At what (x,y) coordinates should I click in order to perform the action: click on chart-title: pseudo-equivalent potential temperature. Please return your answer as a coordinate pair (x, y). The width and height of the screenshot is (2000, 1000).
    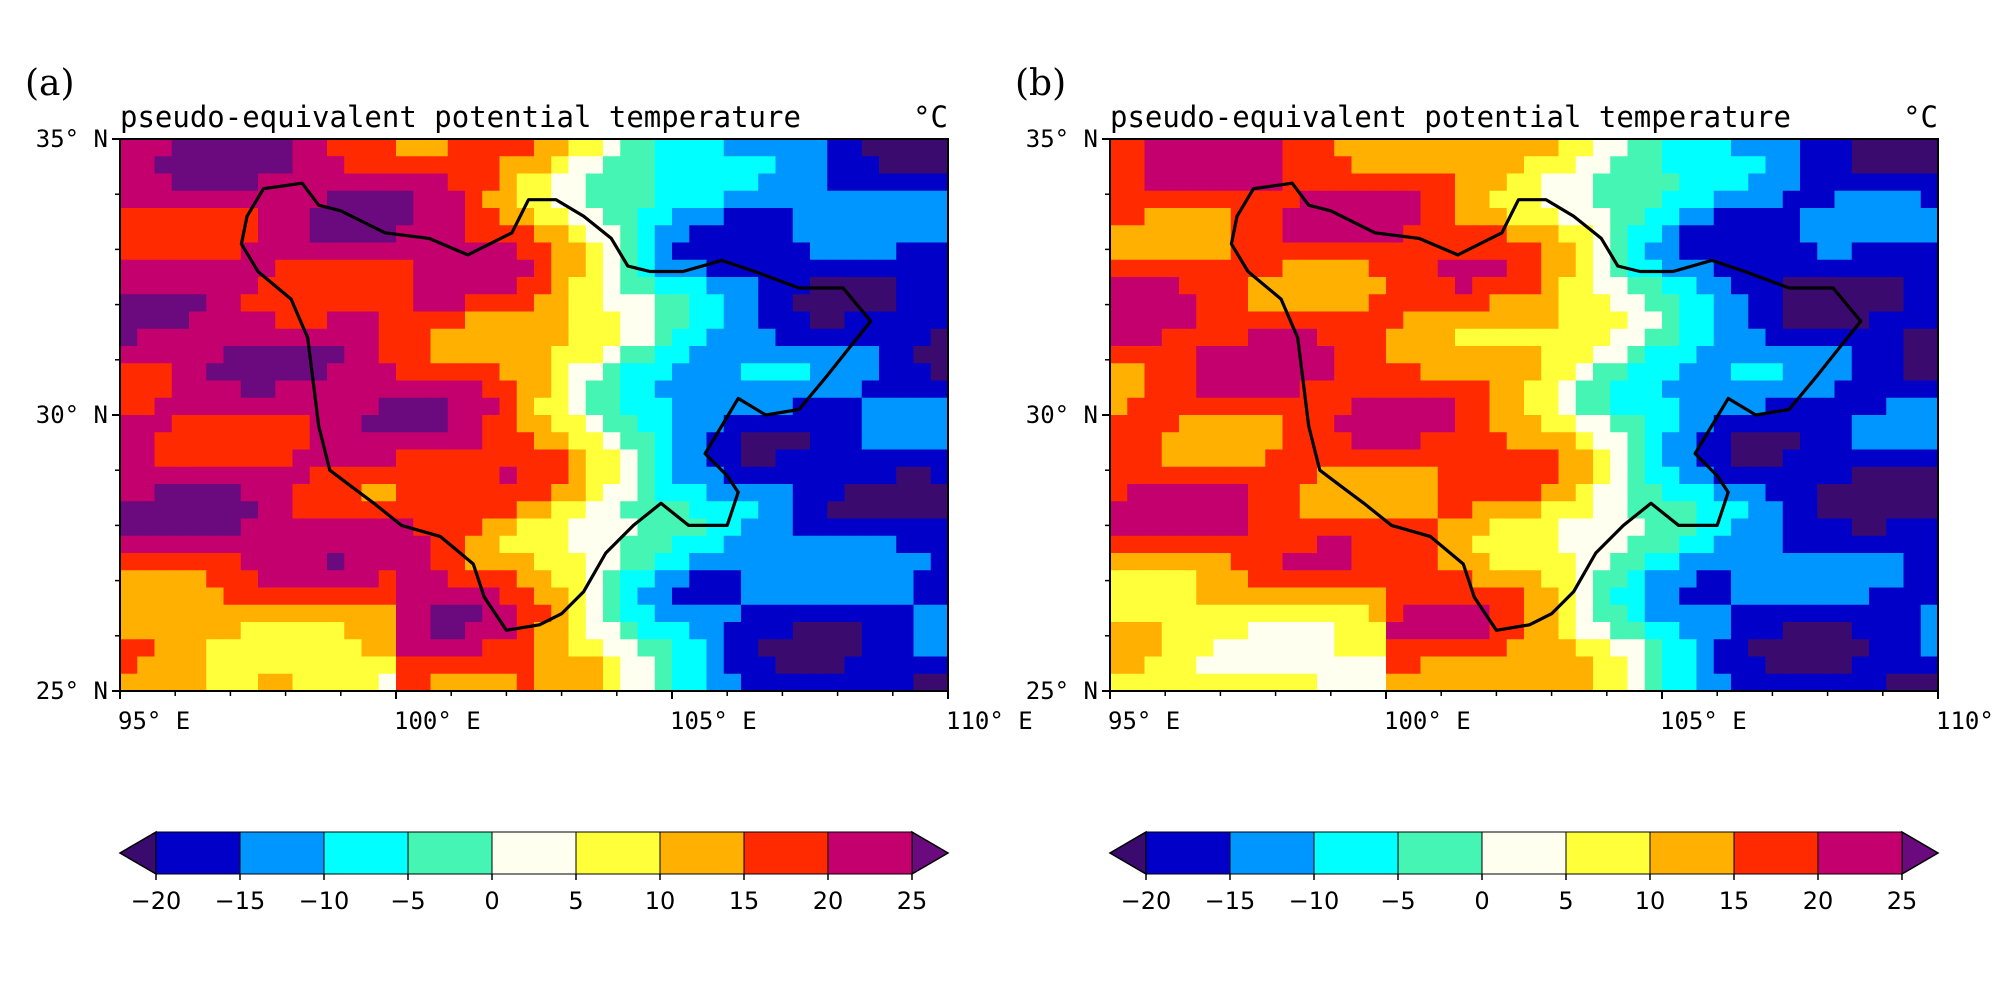
    Looking at the image, I should click on (460, 117).